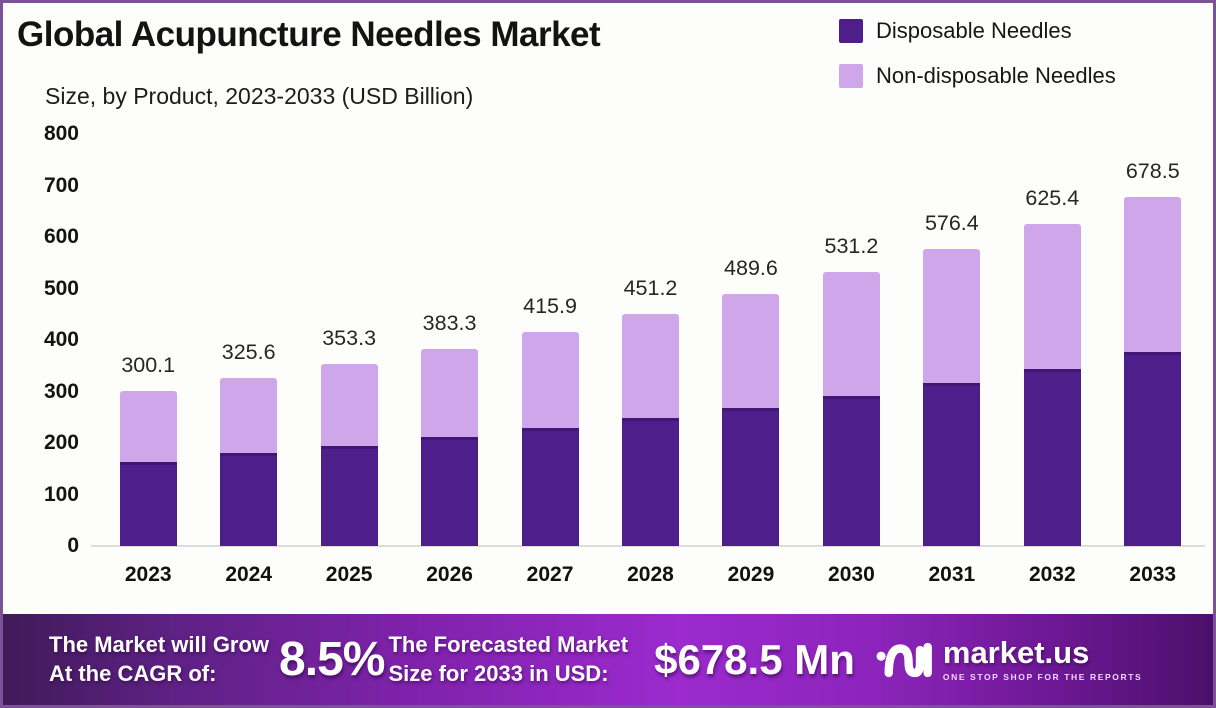 The height and width of the screenshot is (708, 1216). What do you see at coordinates (952, 574) in the screenshot?
I see `x-axis-tick-label: 2031` at bounding box center [952, 574].